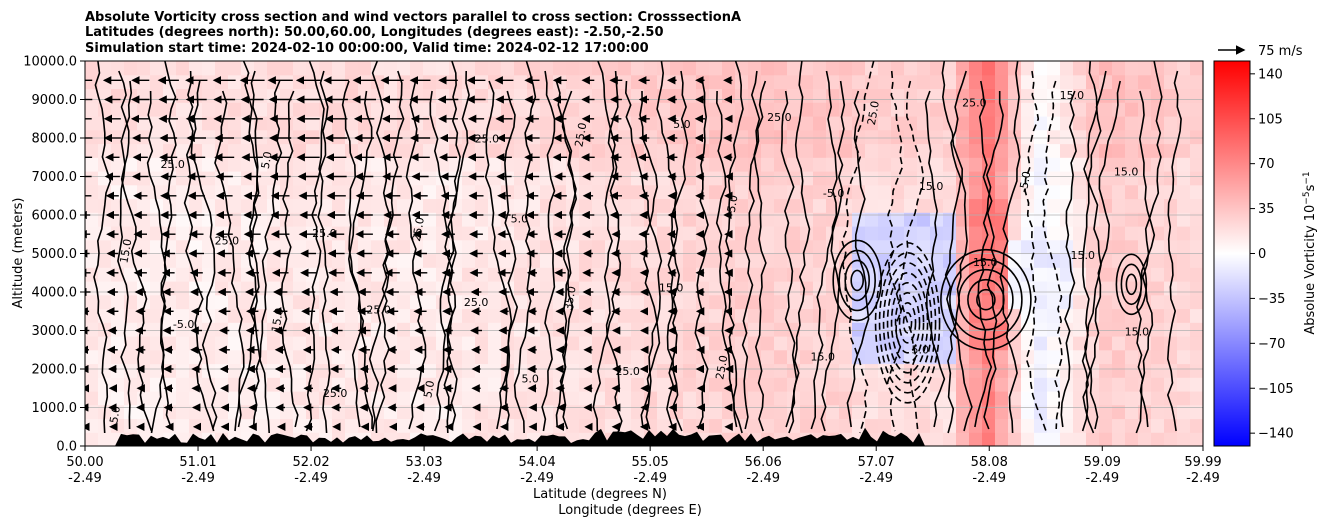 Image resolution: width=1332 pixels, height=526 pixels. Describe the element at coordinates (1126, 171) in the screenshot. I see `contour-label: 15.0` at that location.